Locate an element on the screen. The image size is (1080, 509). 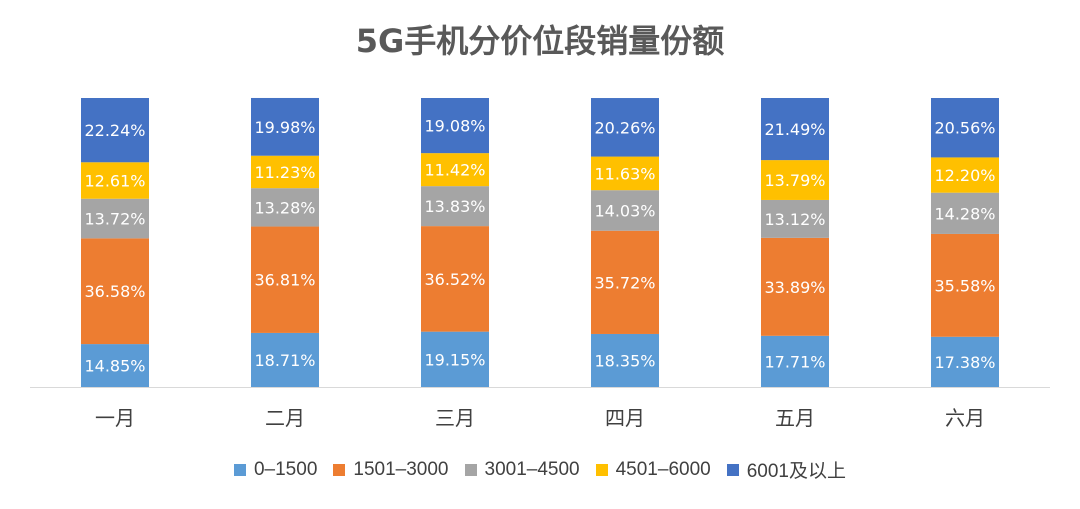
x-tick-label-5: 六月 is located at coordinates (965, 418).